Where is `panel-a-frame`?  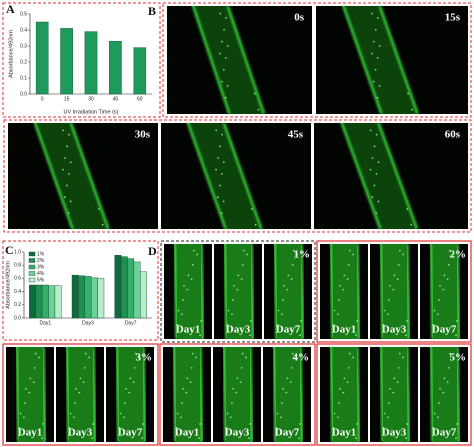
panel-a-frame is located at coordinates (81, 60).